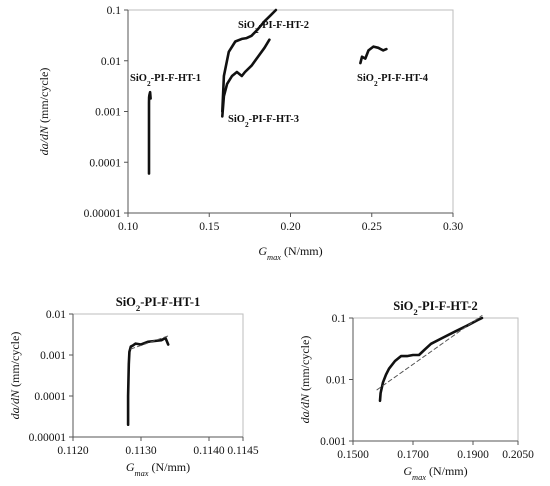  Describe the element at coordinates (165, 80) in the screenshot. I see `series-annotation: SiO2-PI-F-HT-1` at that location.